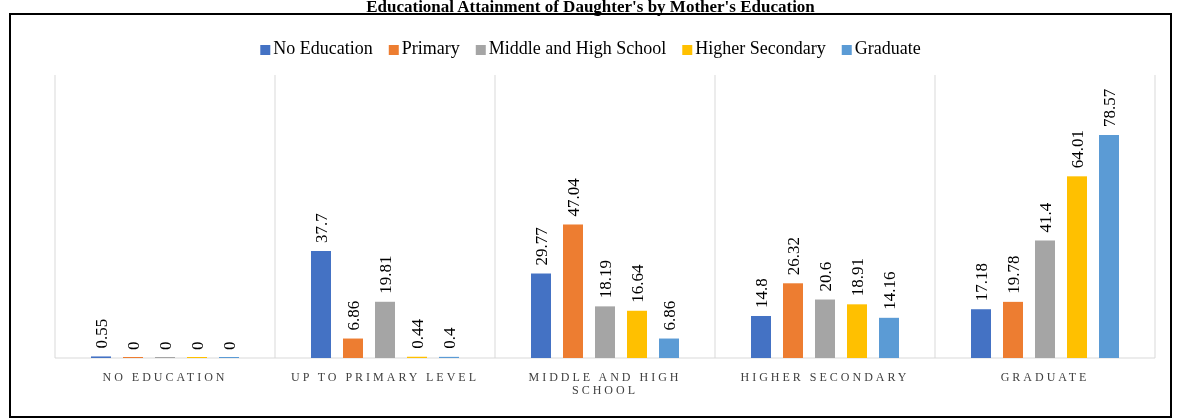 Image resolution: width=1181 pixels, height=418 pixels. I want to click on x-tick-label: UP TO PRIMARY LEVEL, so click(385, 377).